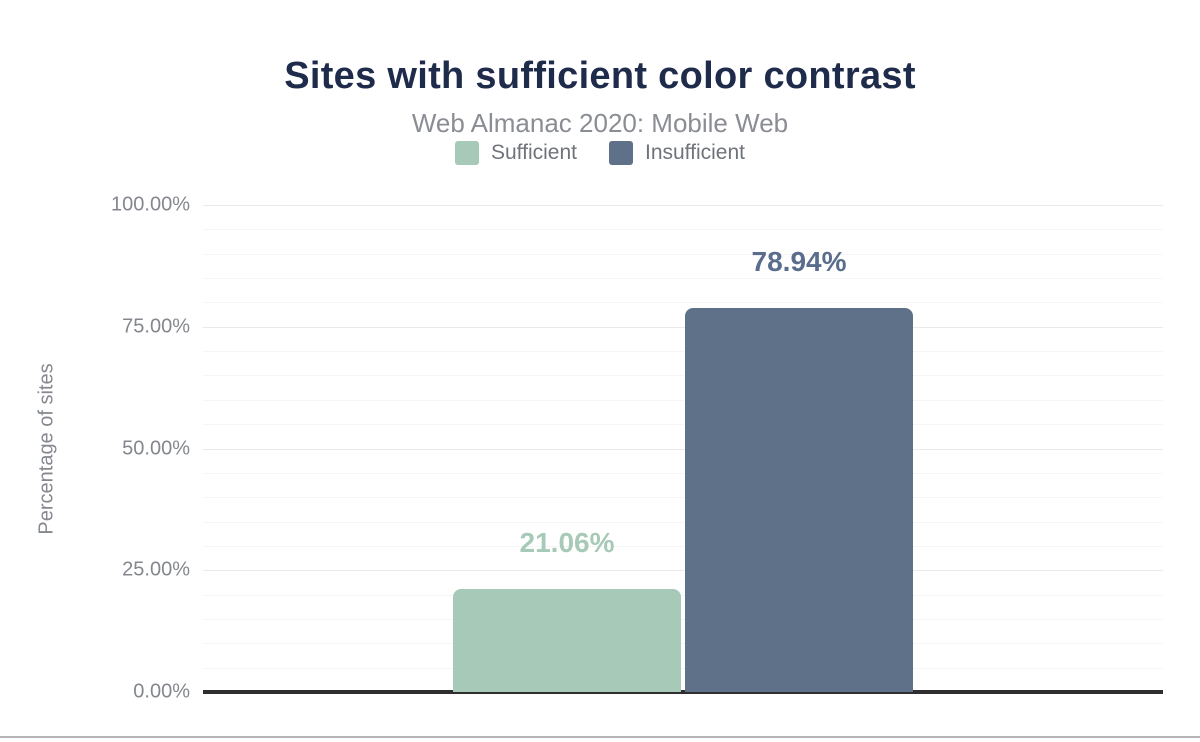  I want to click on bottom-separator, so click(600, 737).